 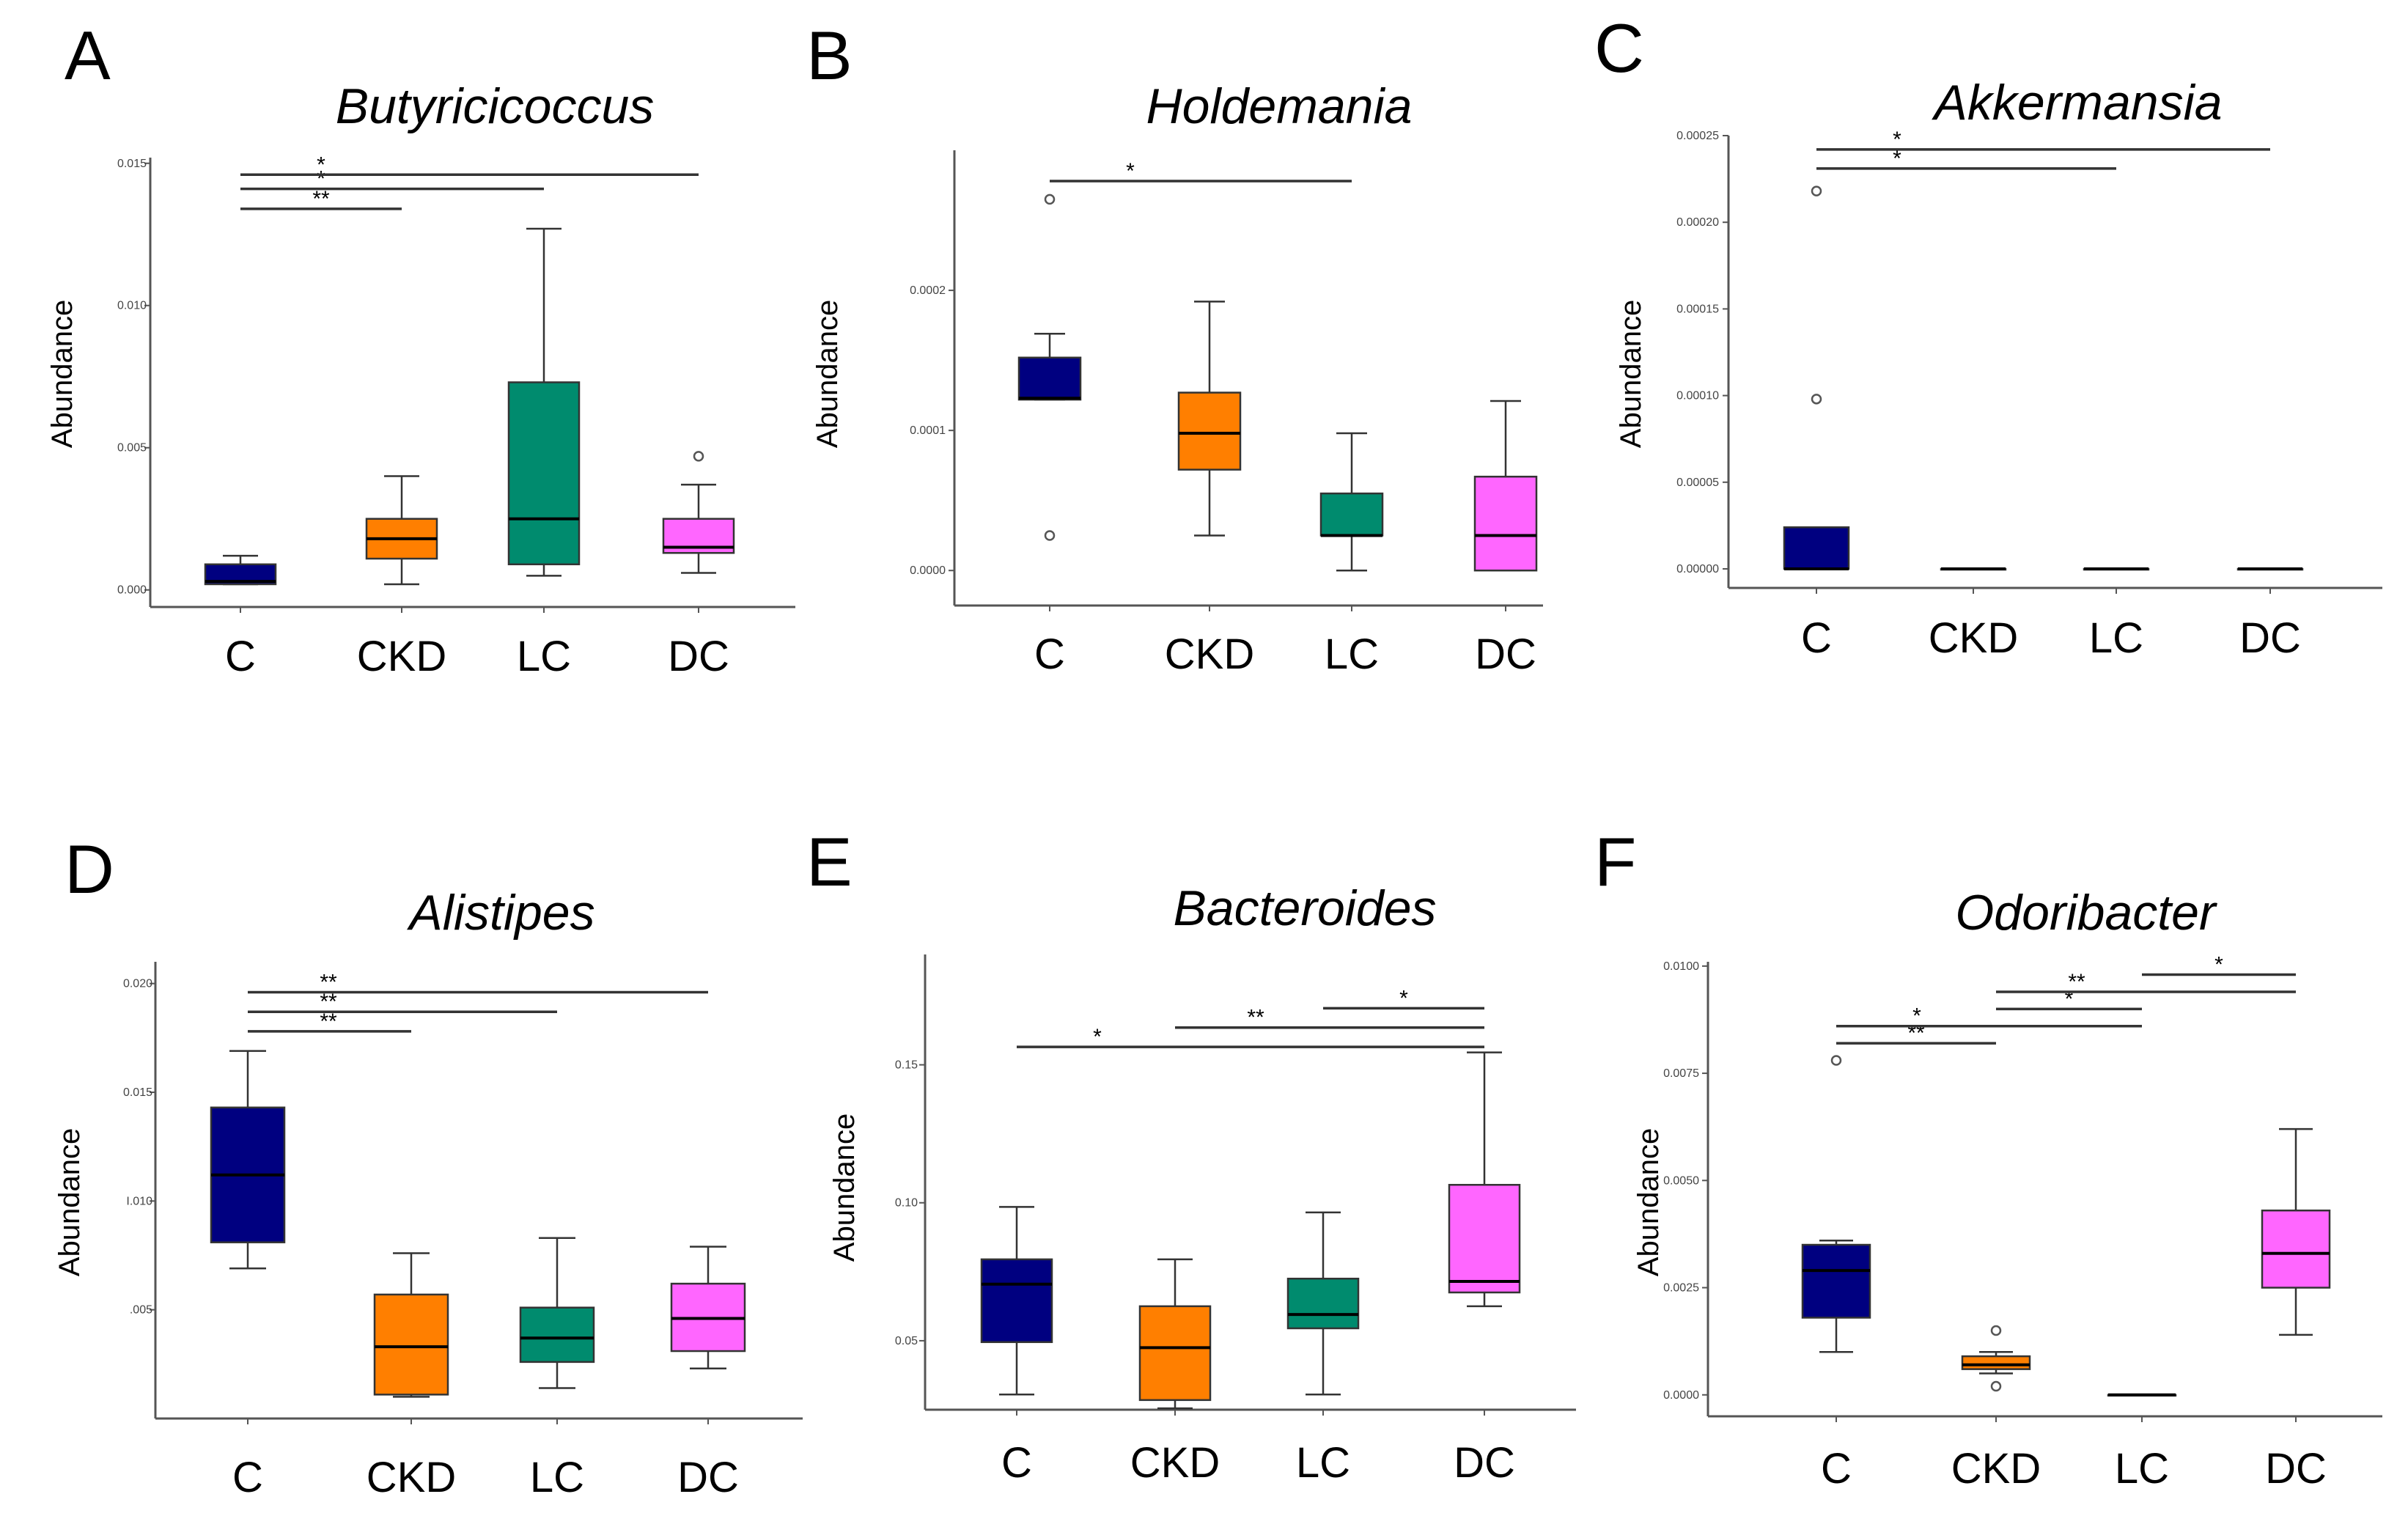 I want to click on y-tick-label: 0.00005, so click(x=1697, y=482).